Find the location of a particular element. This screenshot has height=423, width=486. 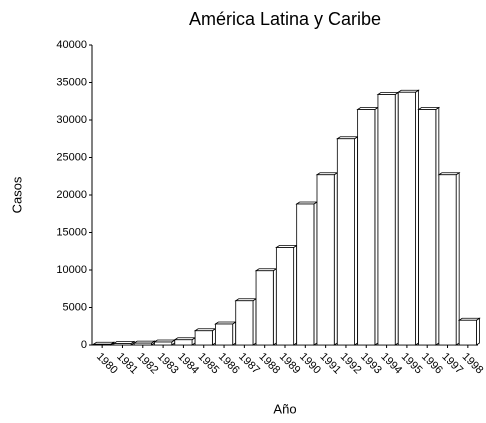

x-tick-label: 1992 is located at coordinates (351, 364).